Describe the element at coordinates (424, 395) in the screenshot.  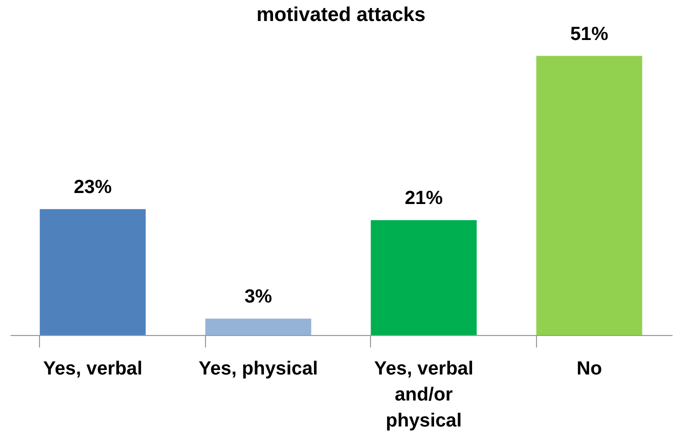
I see `x-tick-label: Yes, verbal and/or physical` at that location.